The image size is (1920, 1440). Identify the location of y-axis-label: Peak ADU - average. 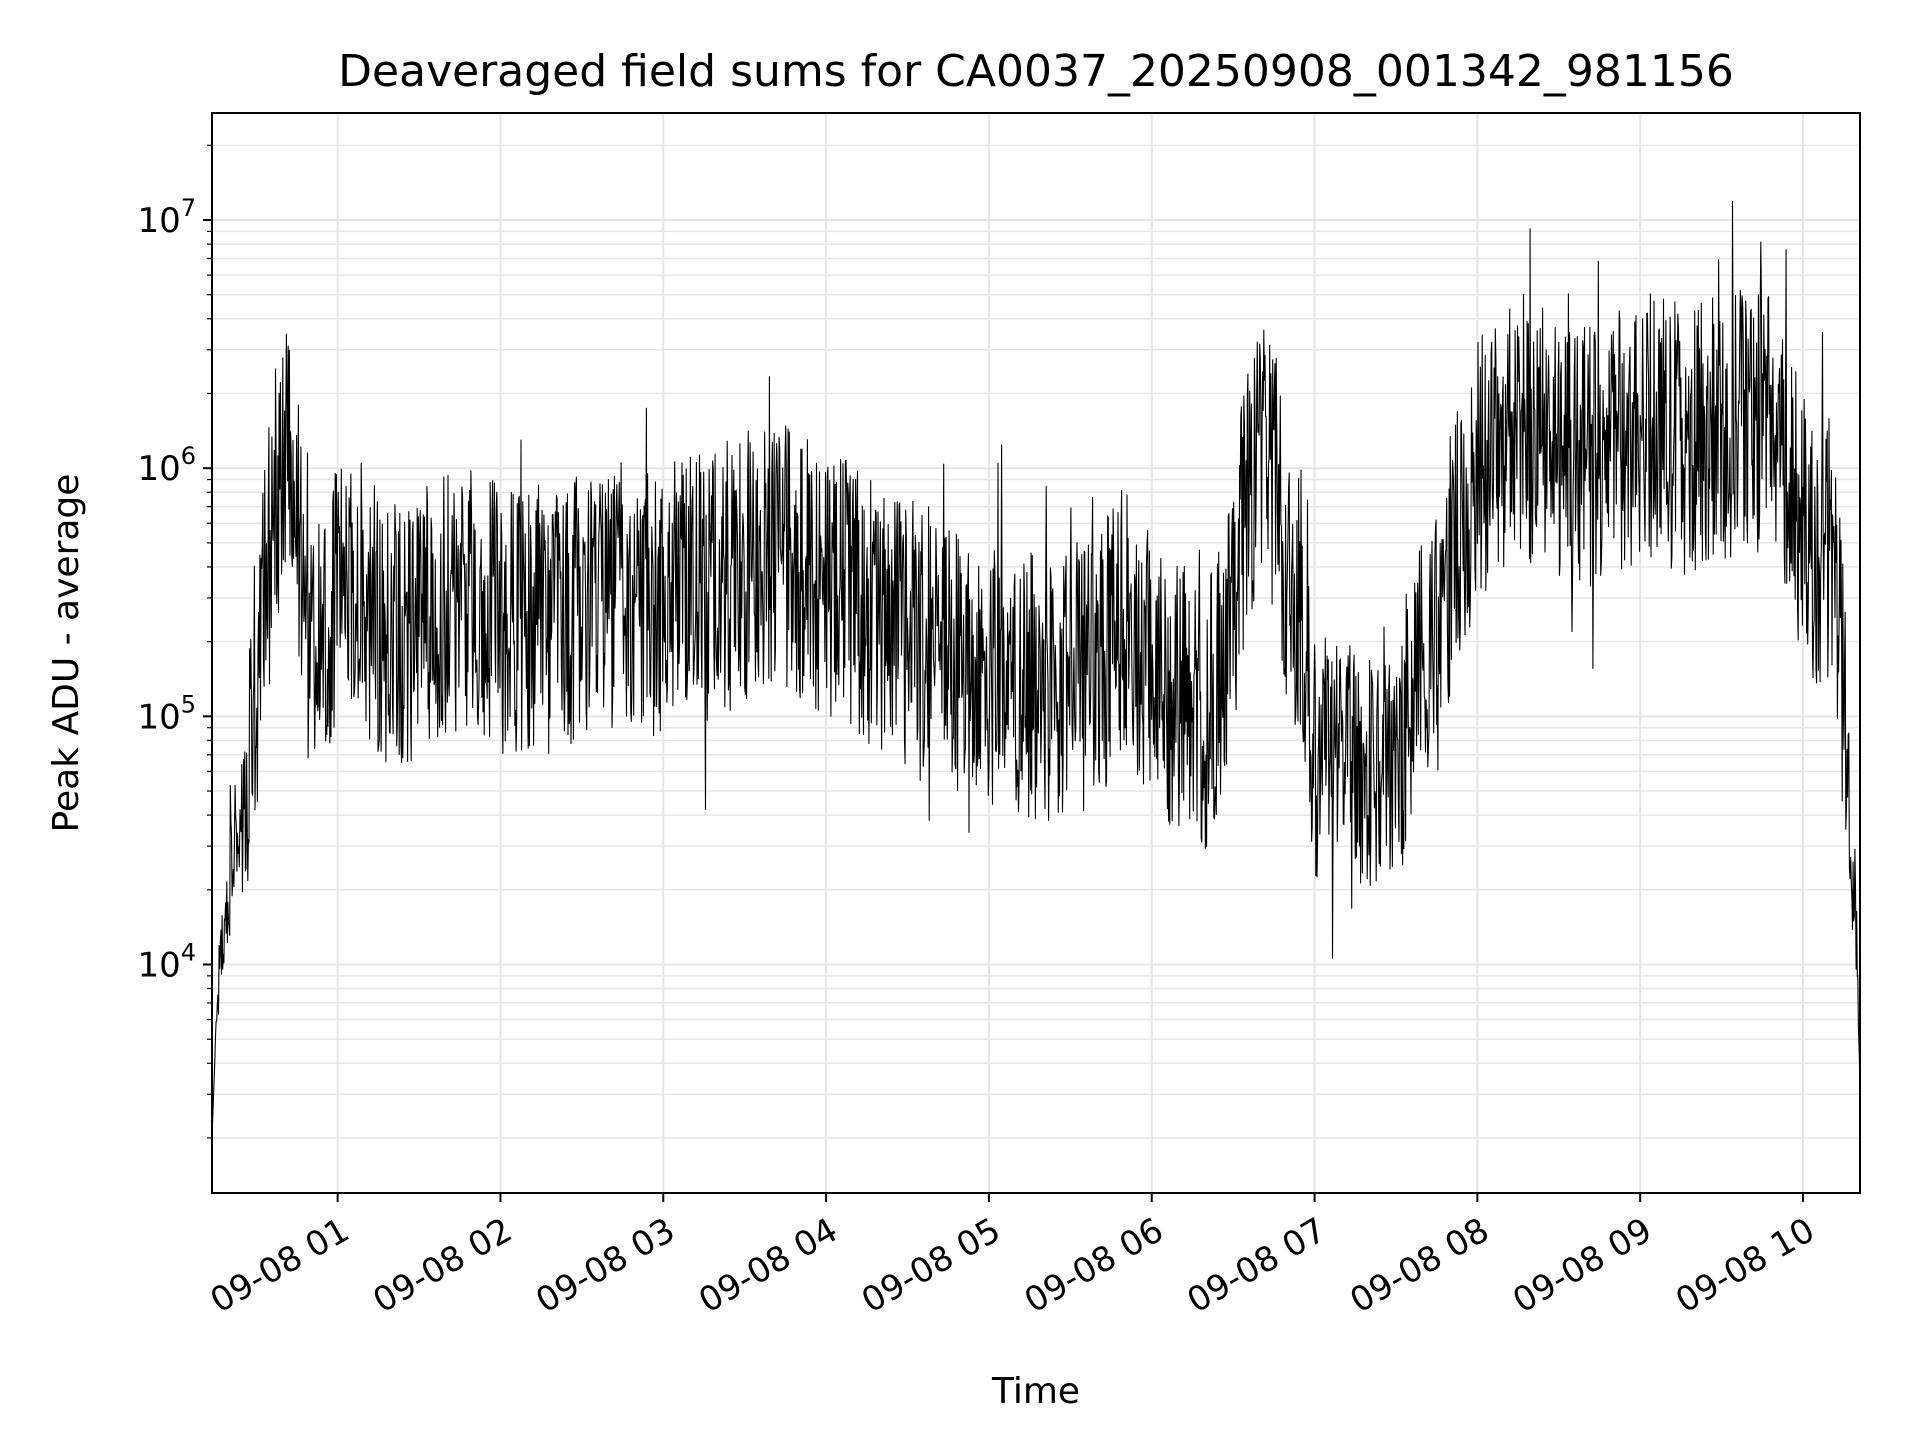
(66, 653).